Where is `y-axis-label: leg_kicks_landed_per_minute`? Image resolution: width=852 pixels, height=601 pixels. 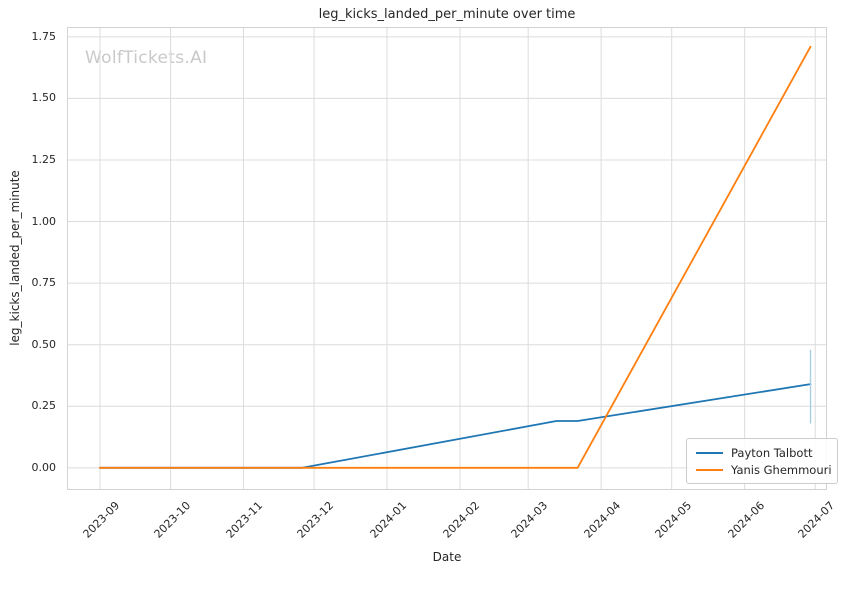 y-axis-label: leg_kicks_landed_per_minute is located at coordinates (15, 258).